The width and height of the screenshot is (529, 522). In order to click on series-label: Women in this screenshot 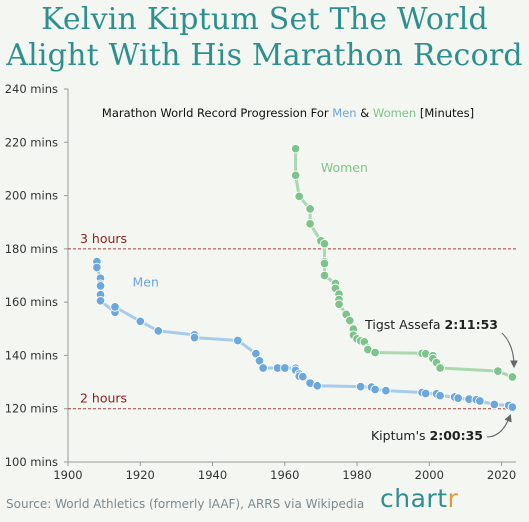, I will do `click(344, 167)`.